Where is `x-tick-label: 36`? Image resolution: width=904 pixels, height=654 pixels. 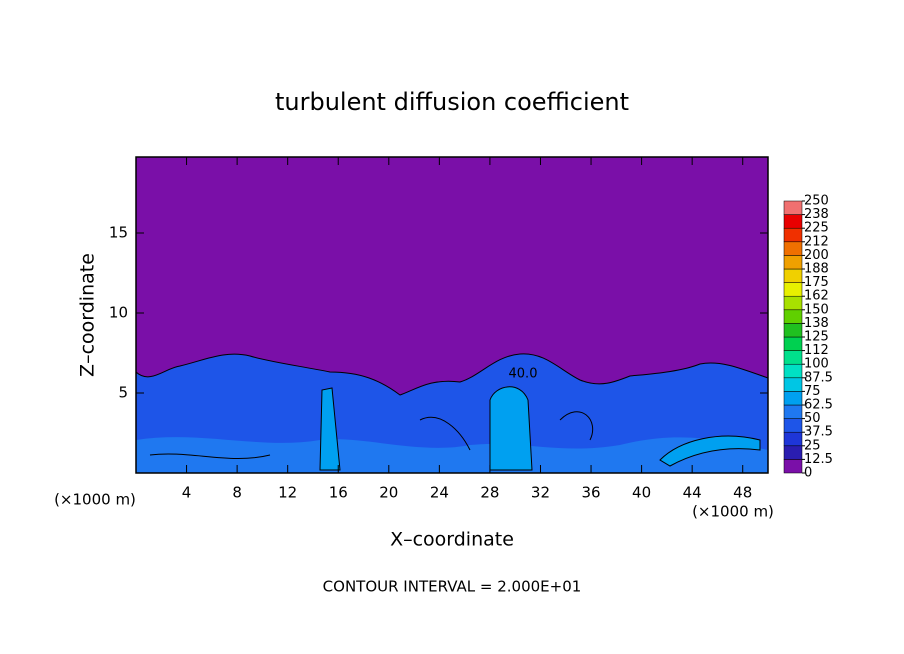
x-tick-label: 36 is located at coordinates (590, 493).